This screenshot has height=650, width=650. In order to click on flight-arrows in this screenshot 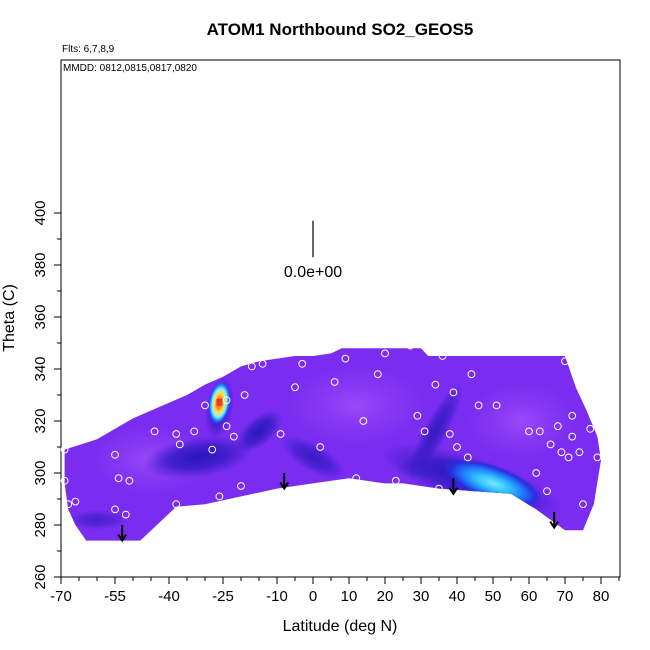, I will do `click(338, 508)`.